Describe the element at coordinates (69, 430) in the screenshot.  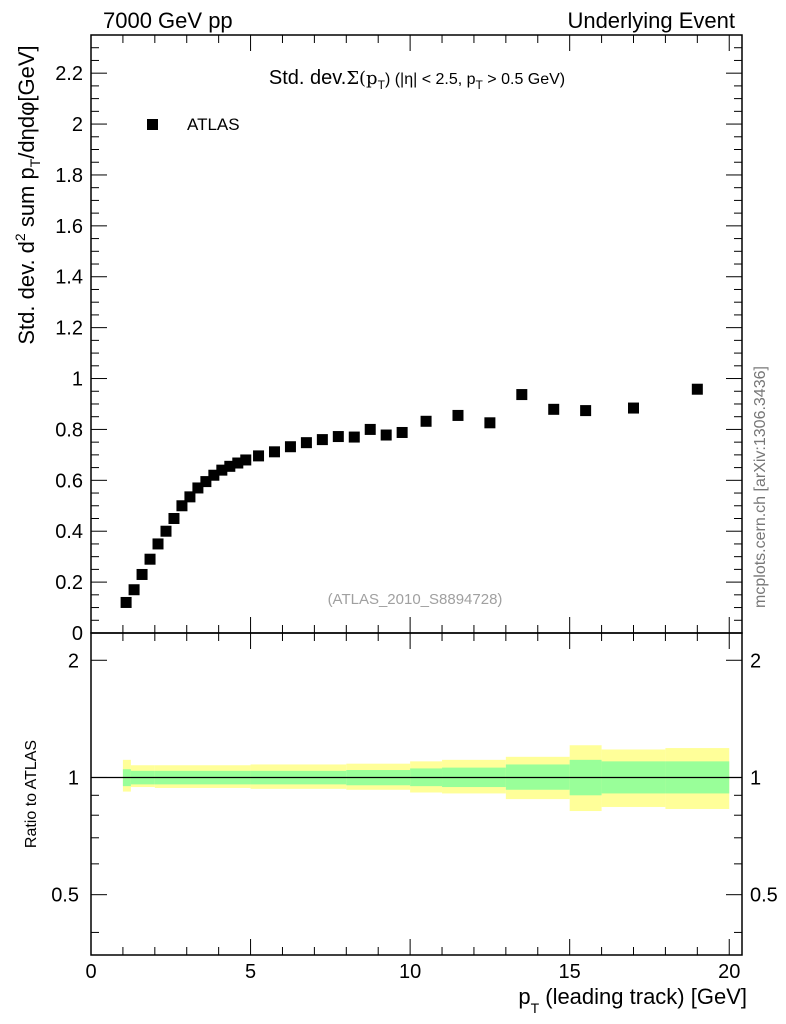
I see `main-y-tick-label: 0.8` at that location.